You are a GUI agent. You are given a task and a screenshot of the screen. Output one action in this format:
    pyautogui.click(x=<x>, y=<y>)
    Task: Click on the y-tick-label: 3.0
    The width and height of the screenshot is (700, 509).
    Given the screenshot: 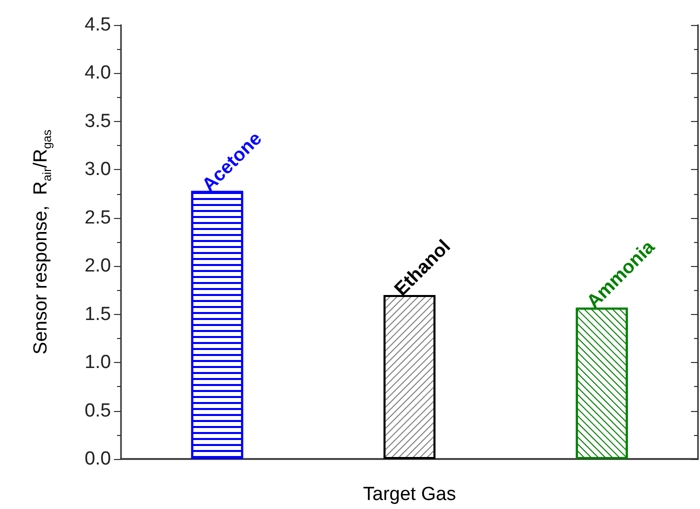 What is the action you would take?
    pyautogui.click(x=97, y=169)
    